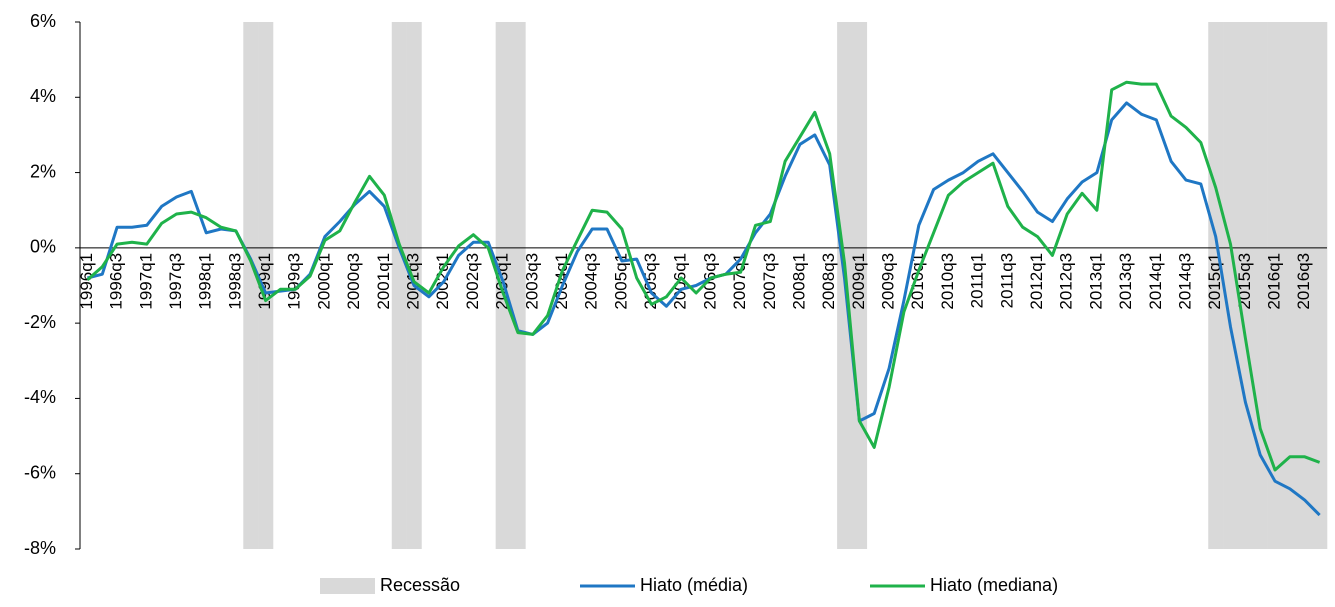  Describe the element at coordinates (994, 585) in the screenshot. I see `legend-label: Hiato (mediana)` at that location.